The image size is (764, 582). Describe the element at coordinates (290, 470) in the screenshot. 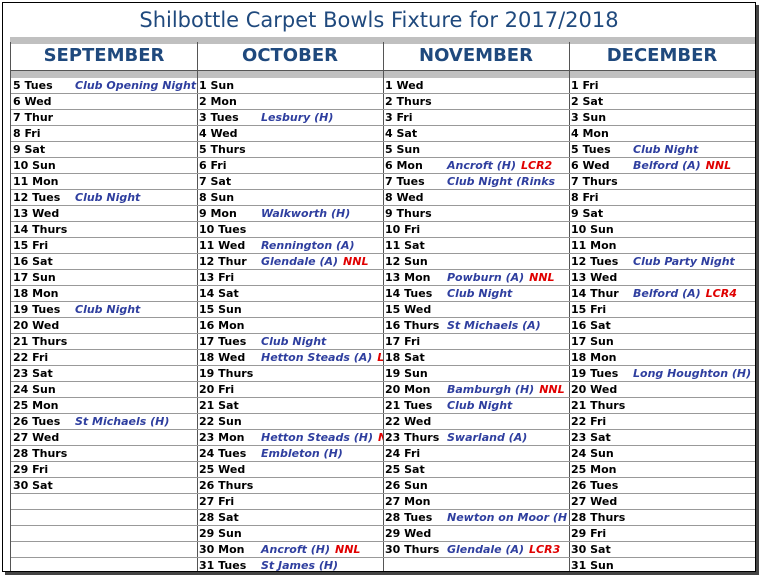

I see `day-row: 25 Wed` at that location.